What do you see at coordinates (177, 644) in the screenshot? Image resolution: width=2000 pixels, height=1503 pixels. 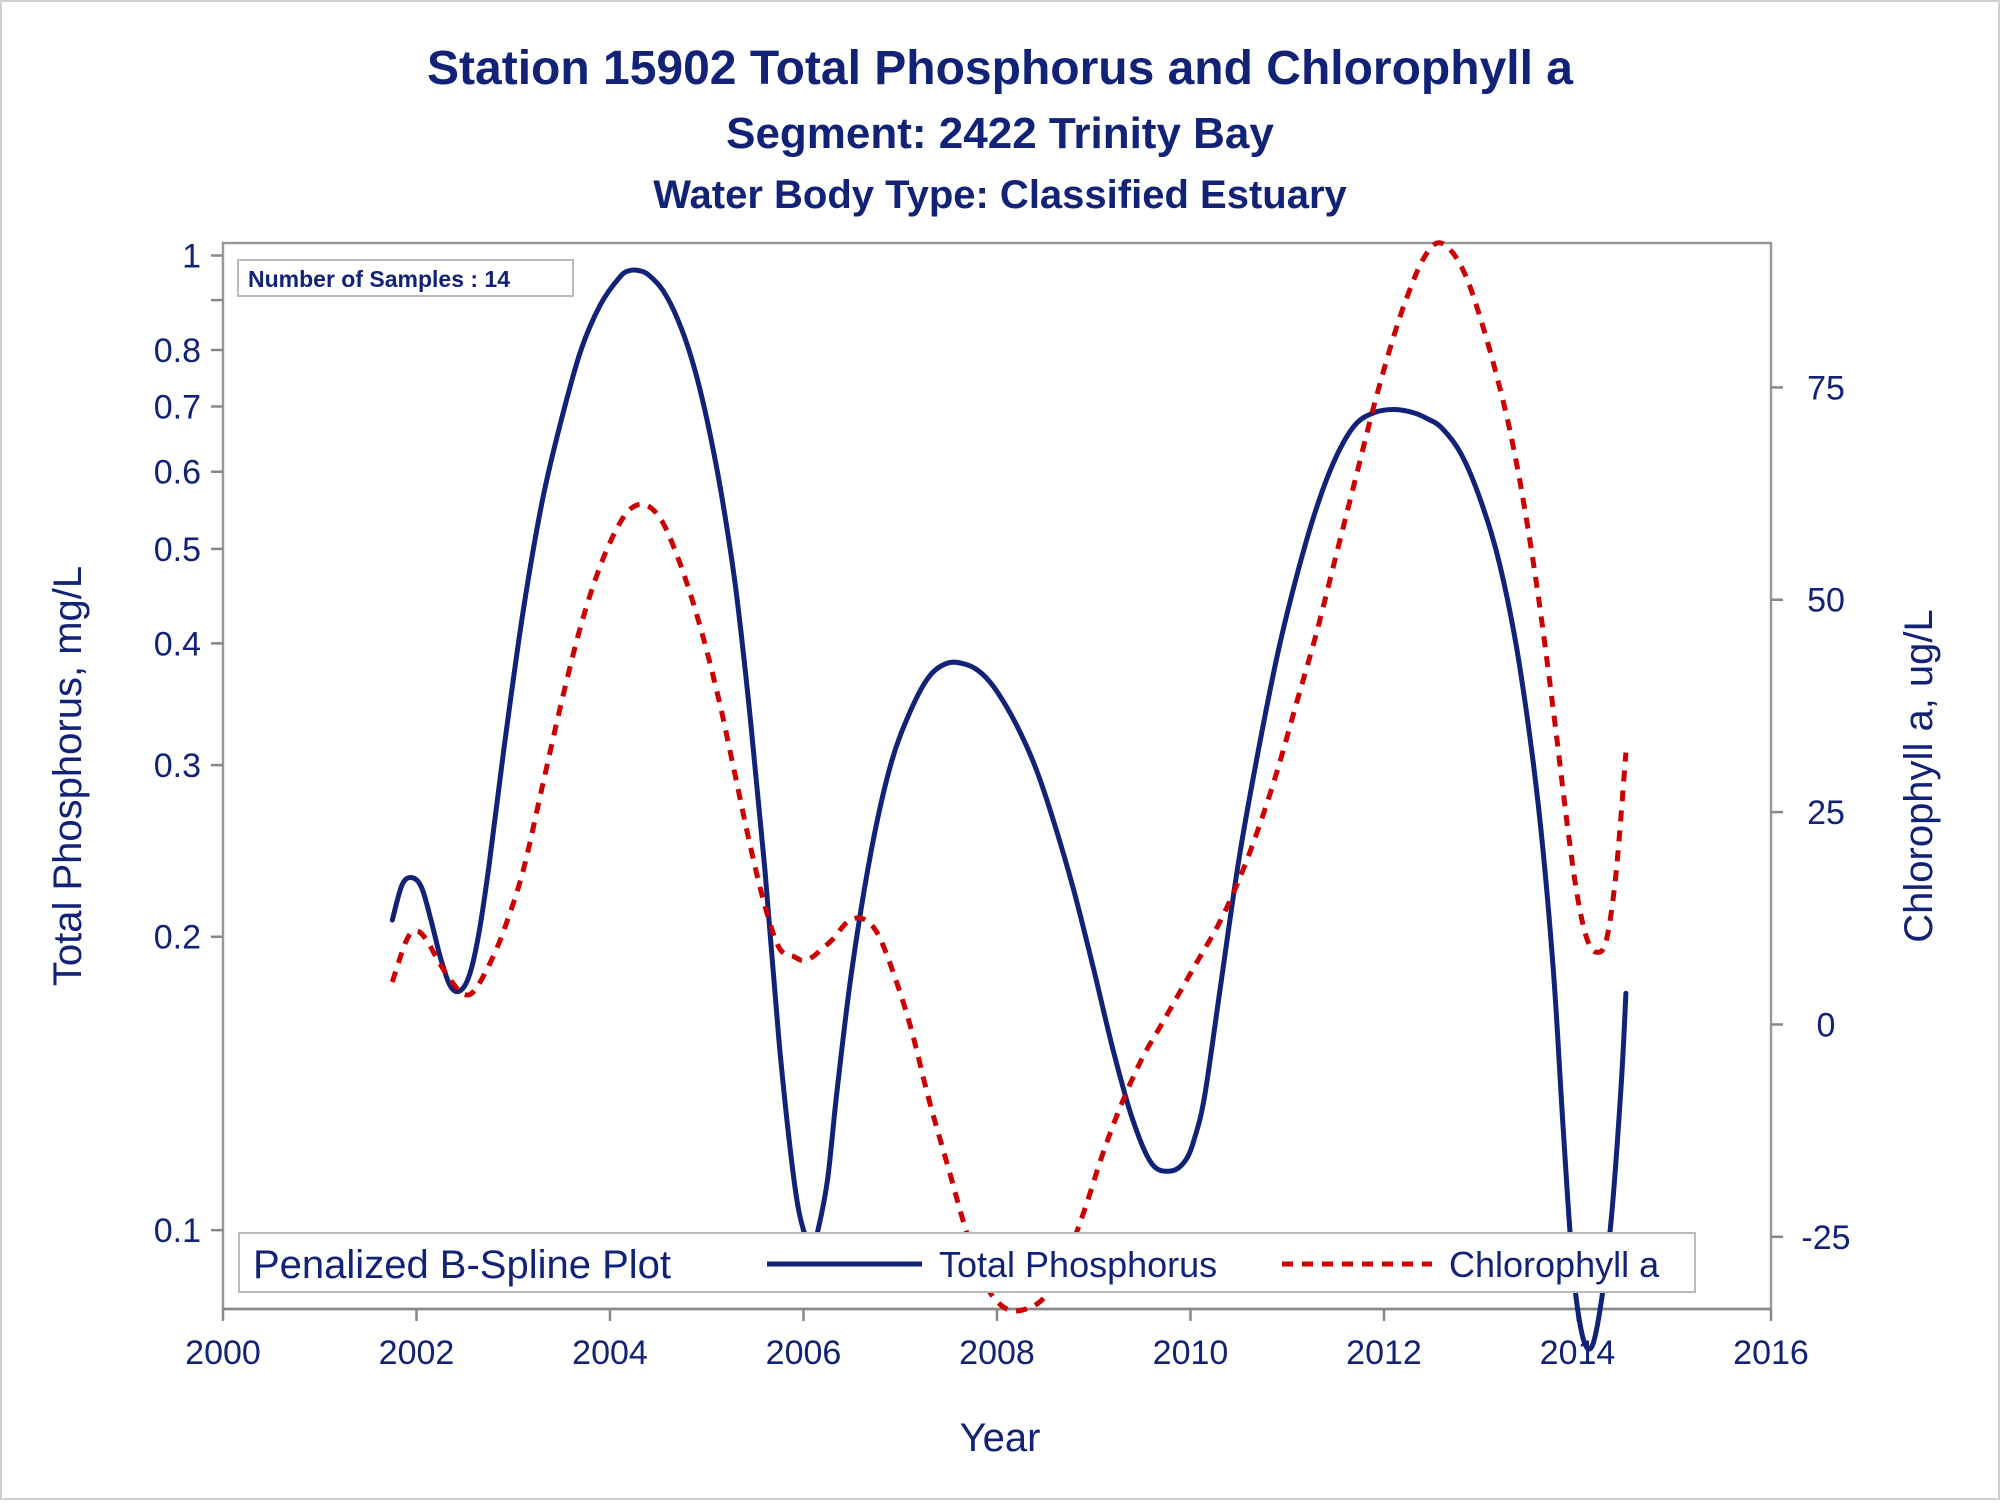 I see `y-left-tick-label: 0.4` at bounding box center [177, 644].